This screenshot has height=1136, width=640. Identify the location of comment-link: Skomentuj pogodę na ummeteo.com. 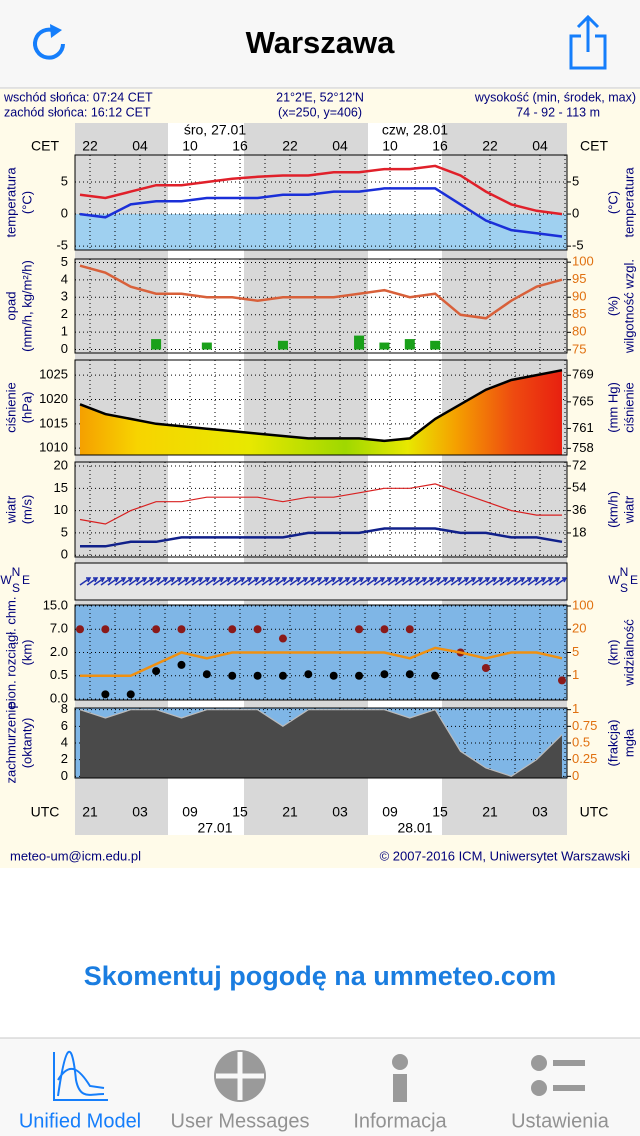
(320, 976).